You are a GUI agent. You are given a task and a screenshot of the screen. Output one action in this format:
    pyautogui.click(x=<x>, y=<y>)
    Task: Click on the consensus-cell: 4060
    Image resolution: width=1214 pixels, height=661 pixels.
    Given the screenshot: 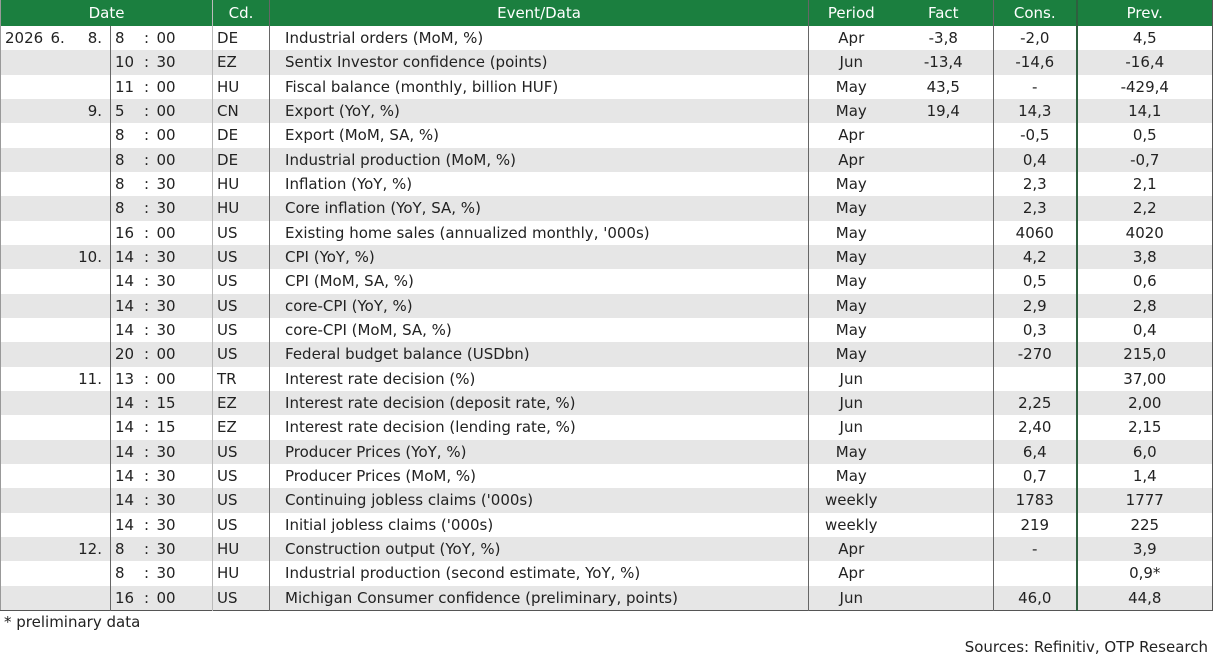 What is the action you would take?
    pyautogui.click(x=1035, y=232)
    